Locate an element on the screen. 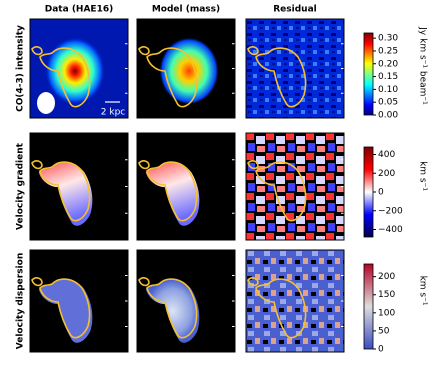 The width and height of the screenshot is (436, 367). panel: 2 kpc is located at coordinates (79, 68).